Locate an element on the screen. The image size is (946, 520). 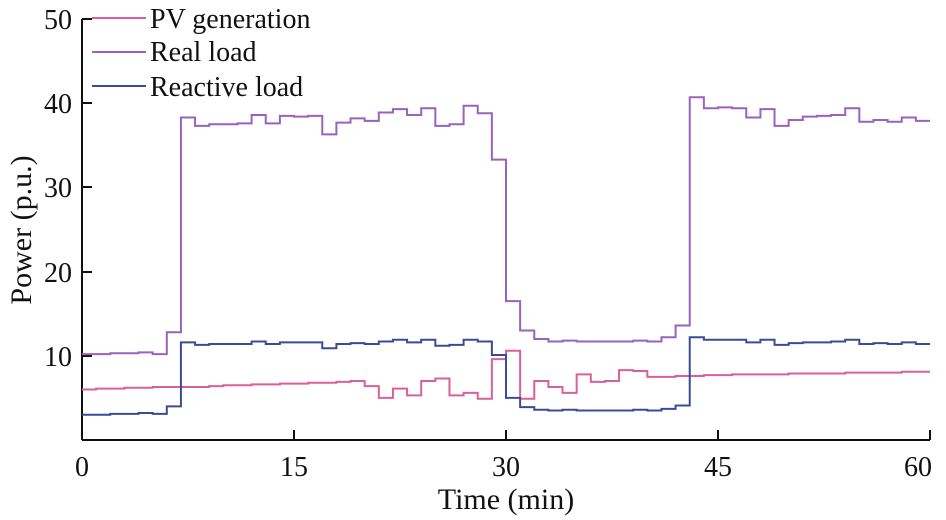
y-axis-title: Power (p.u.) is located at coordinates (21, 229).